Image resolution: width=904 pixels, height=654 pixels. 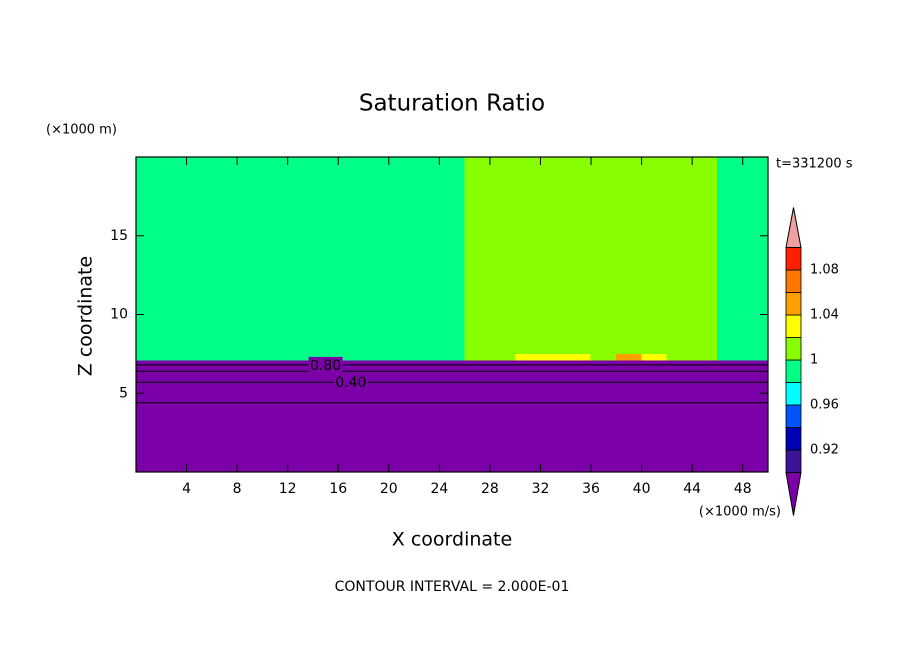 What do you see at coordinates (824, 405) in the screenshot?
I see `colorbar-tick-label: 0.96` at bounding box center [824, 405].